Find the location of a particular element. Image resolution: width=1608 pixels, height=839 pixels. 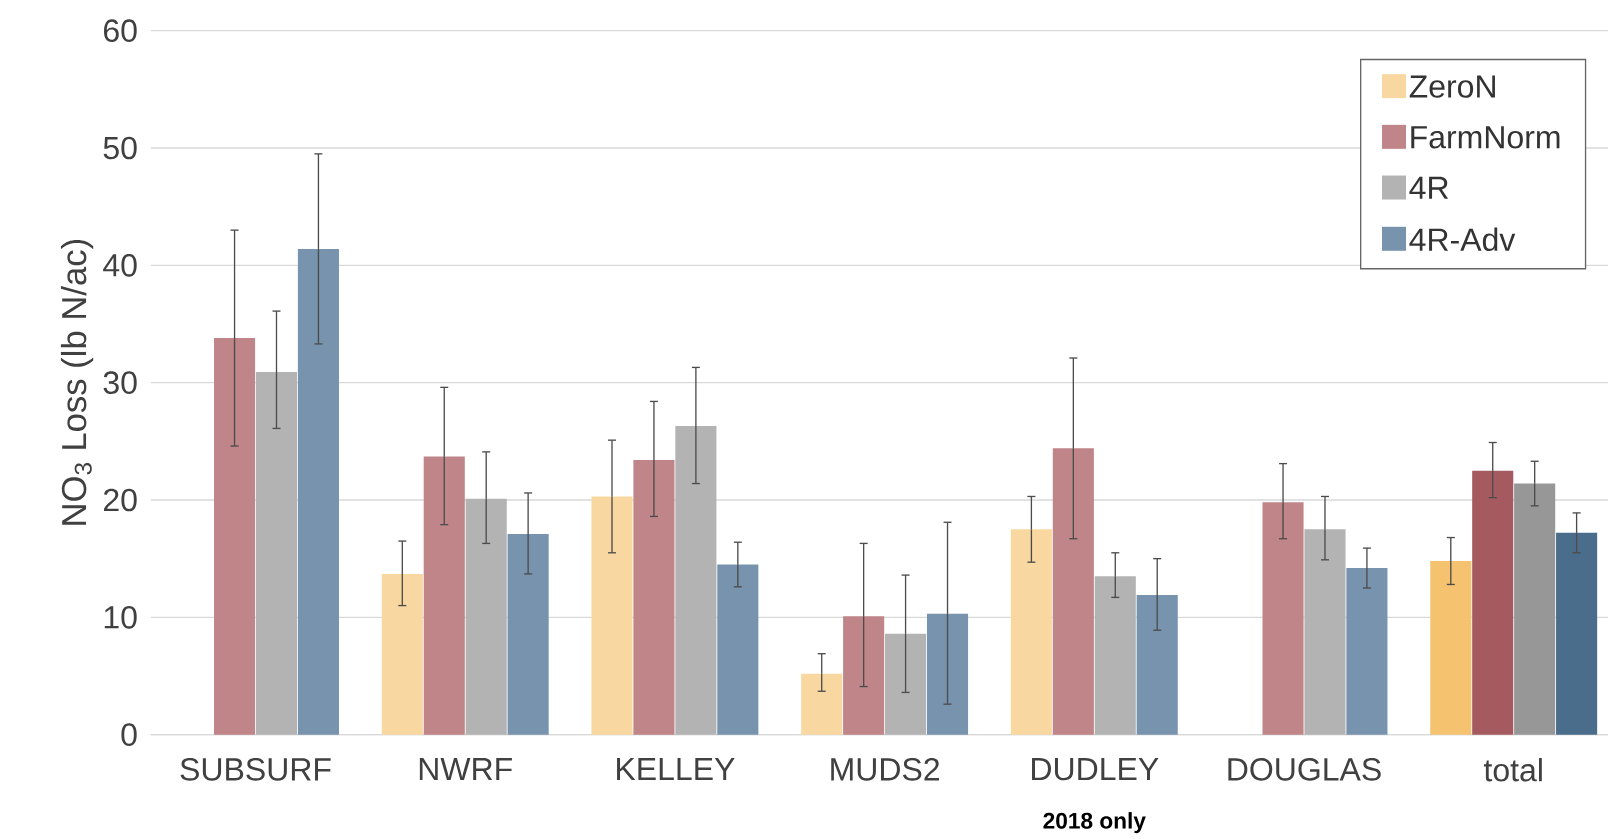

y-axis-title: NO$_{3}$ Loss (lb N/ac) is located at coordinates (77, 382).